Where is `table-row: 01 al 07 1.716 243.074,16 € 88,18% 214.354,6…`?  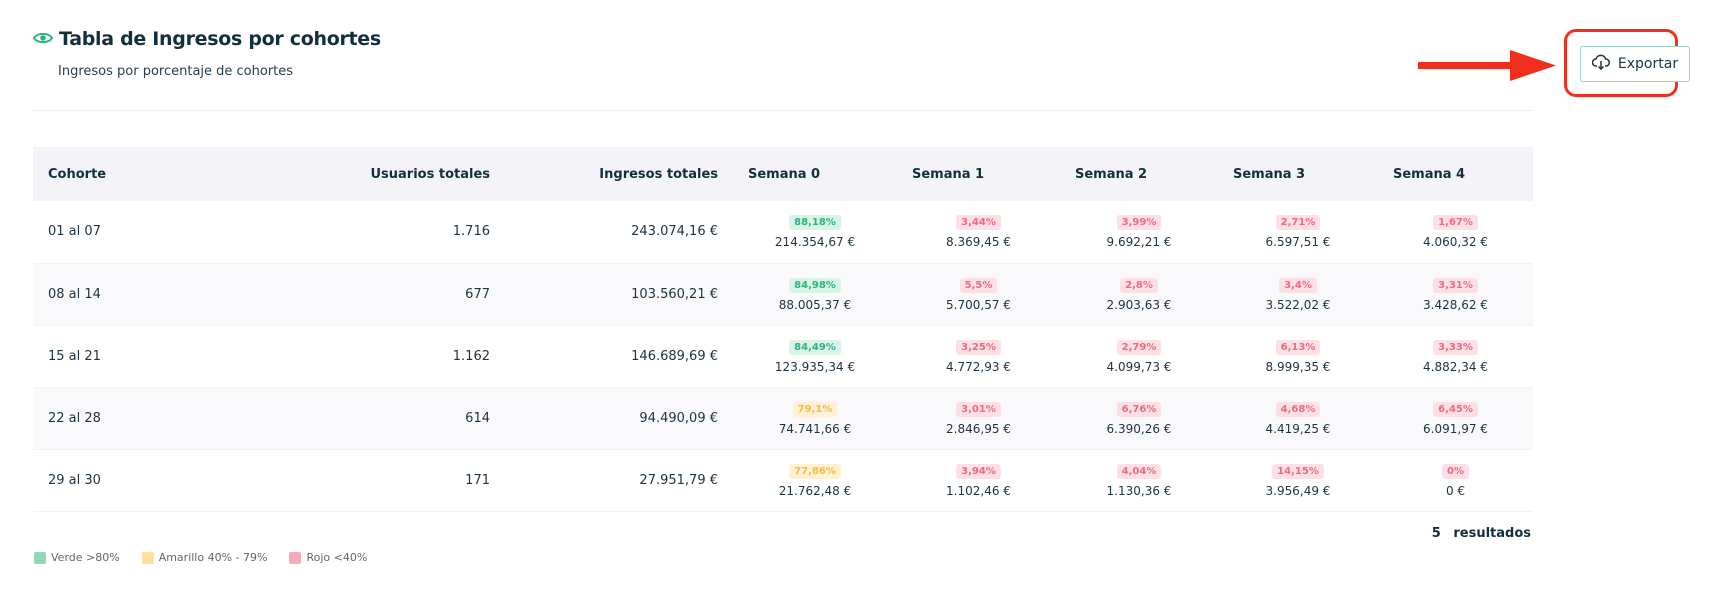
table-row: 01 al 07 1.716 243.074,16 € 88,18% 214.354,6… is located at coordinates (783, 232).